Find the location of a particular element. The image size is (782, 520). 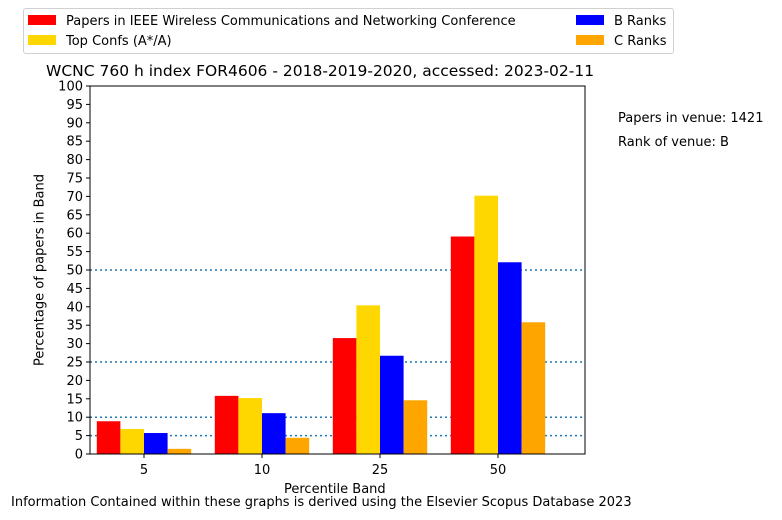

y-tick-label-100: 100 is located at coordinates (70, 87).